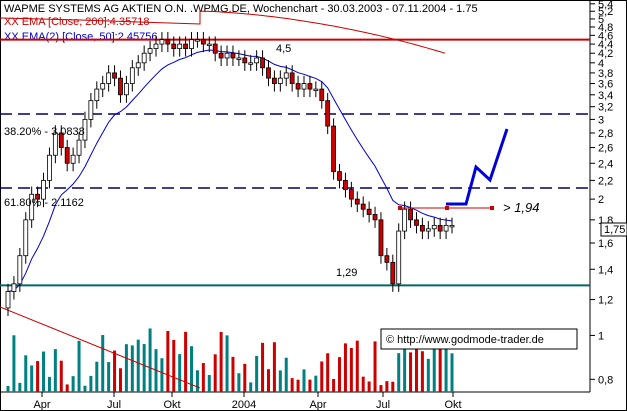 The height and width of the screenshot is (411, 627). What do you see at coordinates (346, 273) in the screenshot?
I see `level-label-support: 1,29` at bounding box center [346, 273].